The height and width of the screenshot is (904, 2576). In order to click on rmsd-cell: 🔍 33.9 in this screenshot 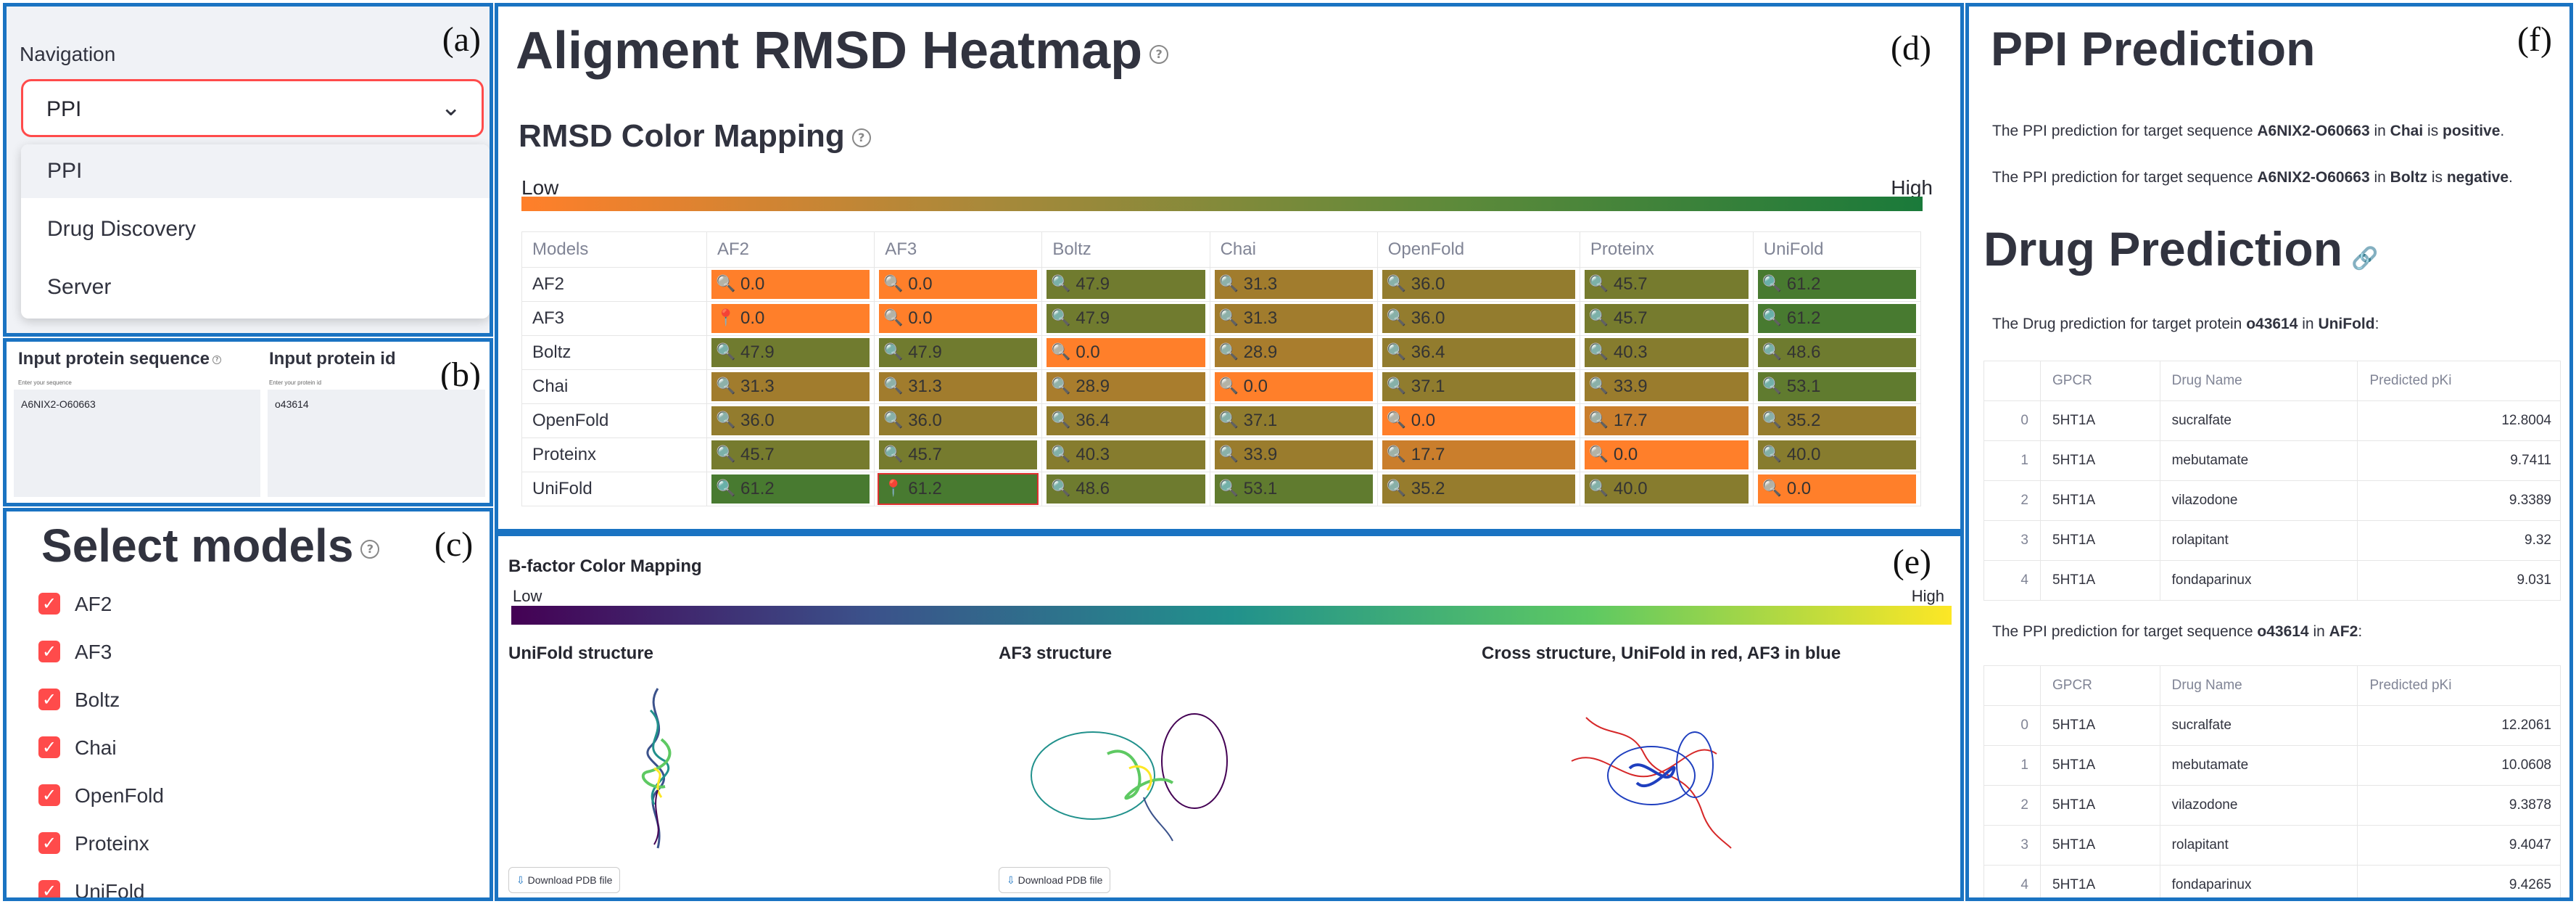, I will do `click(1293, 455)`.